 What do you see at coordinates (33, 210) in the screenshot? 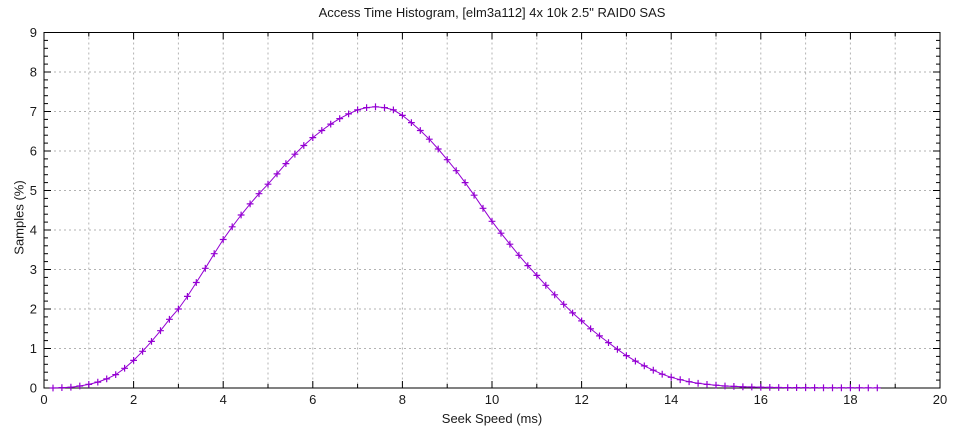
I see `y-tick-labels: 0 1 2 3 4 5 6 7 8 9` at bounding box center [33, 210].